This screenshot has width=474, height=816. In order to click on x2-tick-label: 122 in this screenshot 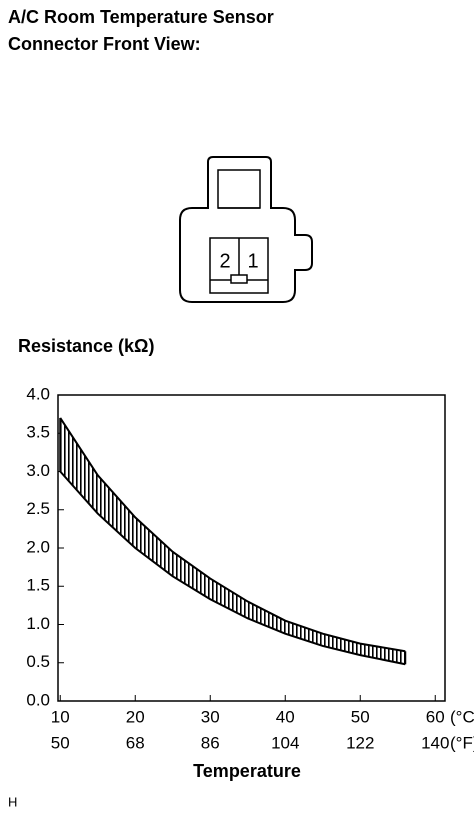, I will do `click(360, 742)`.